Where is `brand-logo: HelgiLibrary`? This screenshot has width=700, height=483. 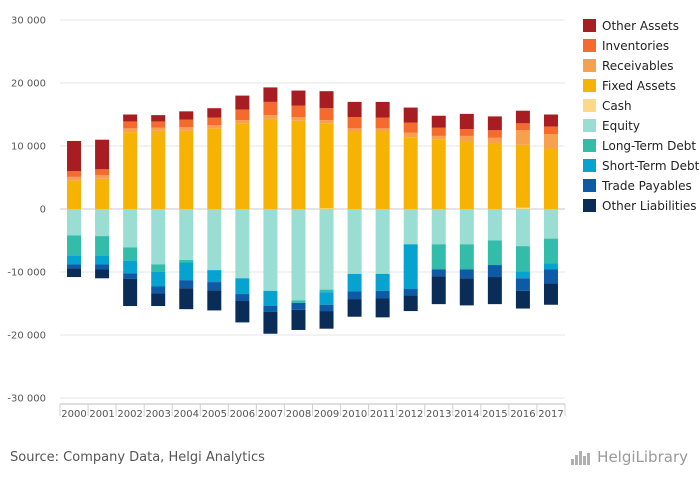
brand-logo: HelgiLibrary is located at coordinates (629, 457).